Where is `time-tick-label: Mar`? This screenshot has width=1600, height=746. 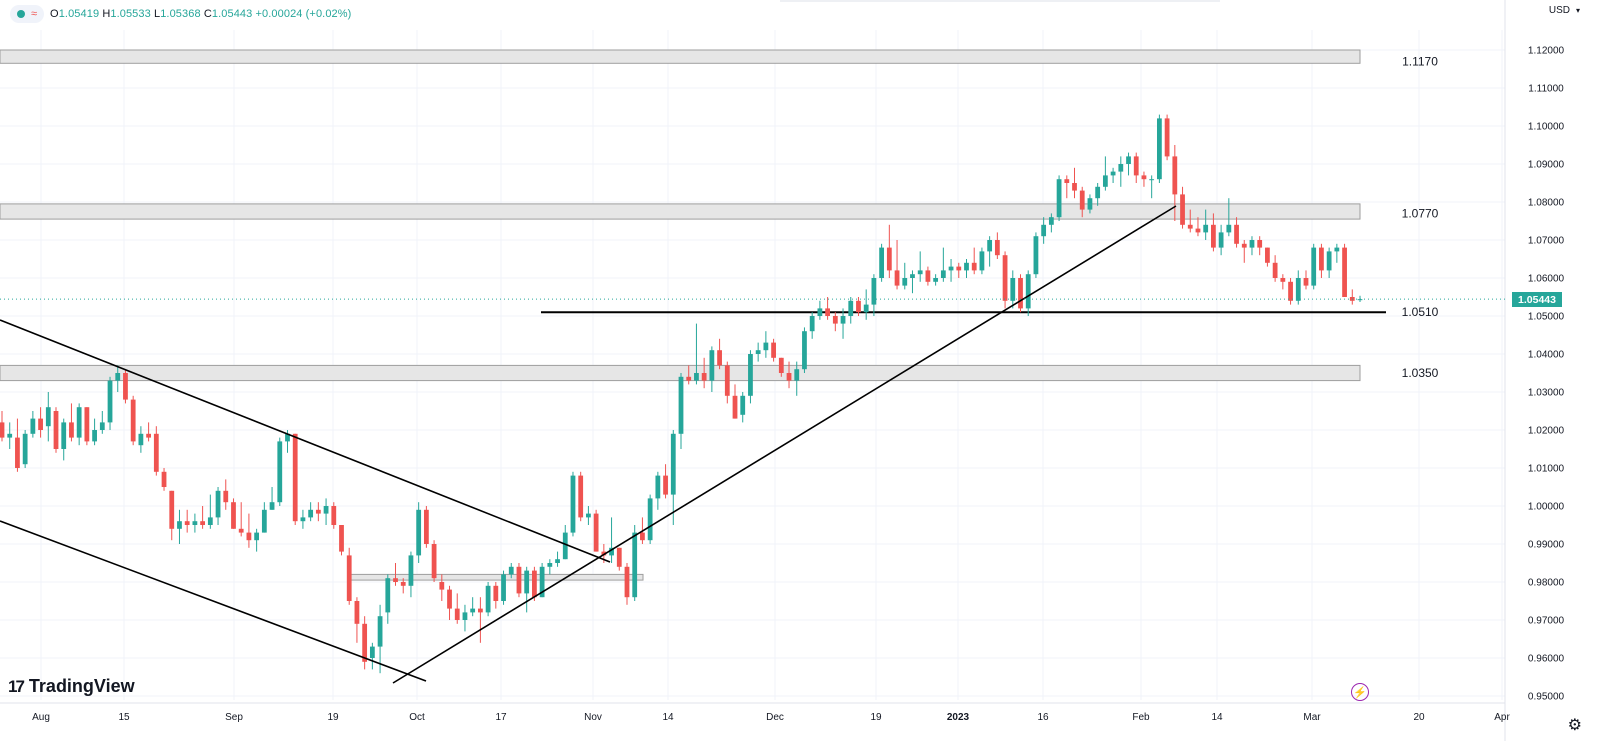 time-tick-label: Mar is located at coordinates (1312, 717).